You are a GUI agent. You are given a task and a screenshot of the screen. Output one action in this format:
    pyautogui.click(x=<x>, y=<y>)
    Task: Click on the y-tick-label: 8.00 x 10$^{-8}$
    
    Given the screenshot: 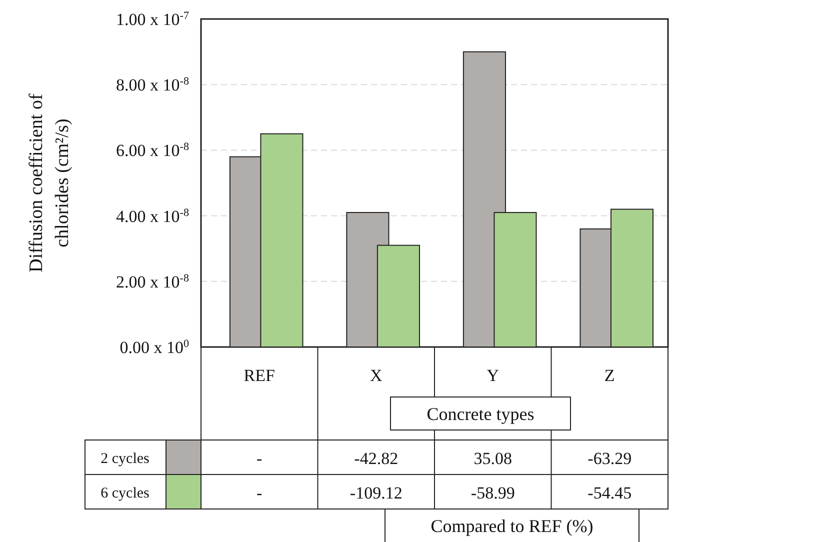 What is the action you would take?
    pyautogui.click(x=153, y=85)
    